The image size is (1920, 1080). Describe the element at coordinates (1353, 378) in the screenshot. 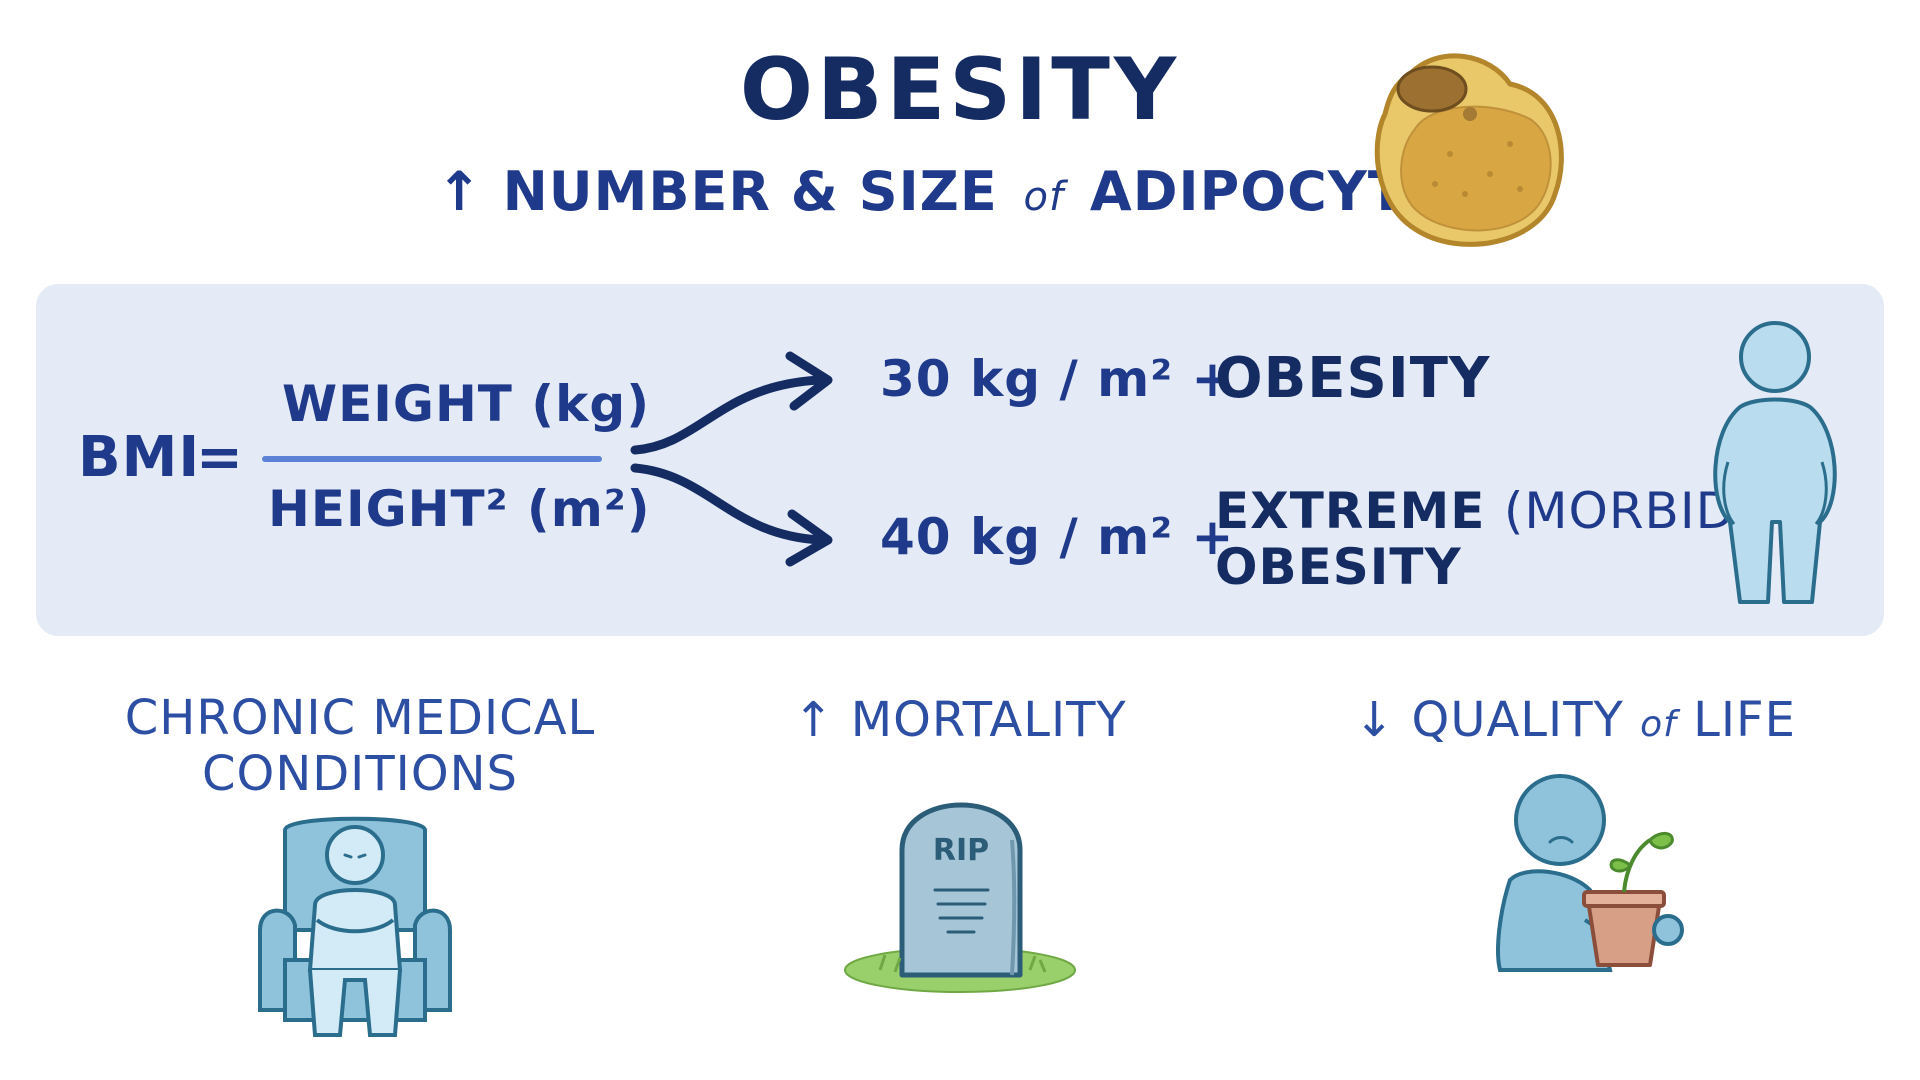

I see `threshold-label-obesity: OBESITY` at that location.